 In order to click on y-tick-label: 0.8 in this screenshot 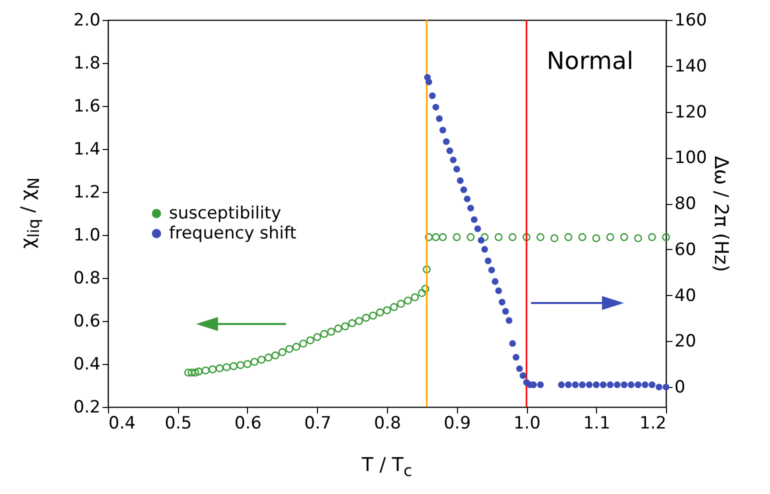, I will do `click(86, 278)`.